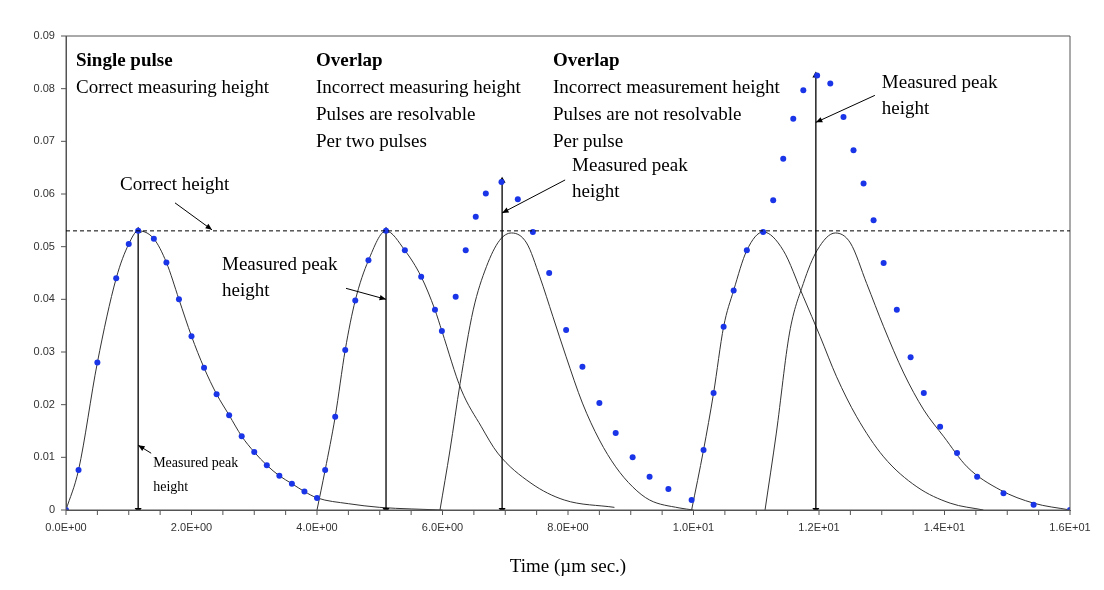 Image resolution: width=1104 pixels, height=590 pixels. What do you see at coordinates (44, 193) in the screenshot?
I see `y-tick-label: 0.06` at bounding box center [44, 193].